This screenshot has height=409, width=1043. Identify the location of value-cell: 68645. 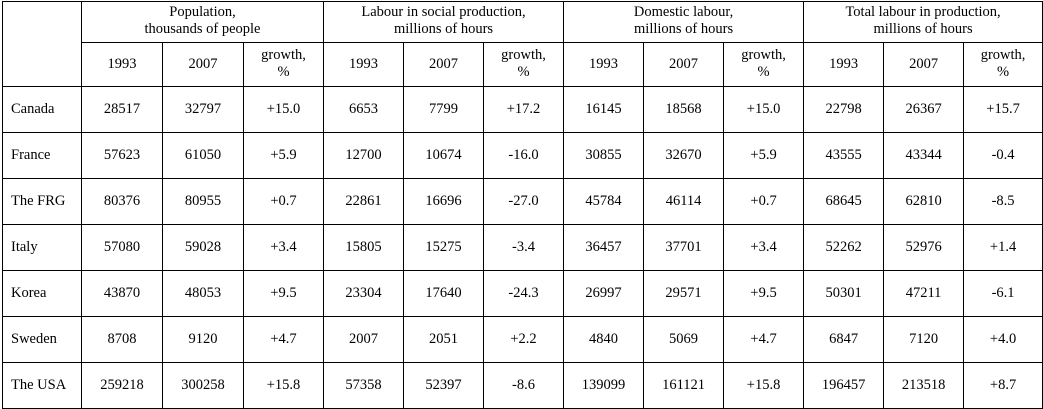
(844, 201).